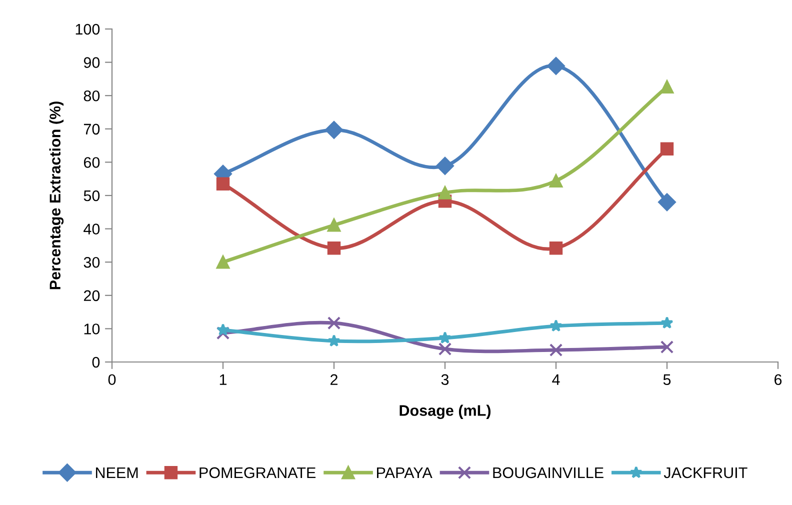 This screenshot has width=792, height=505. Describe the element at coordinates (334, 379) in the screenshot. I see `x-tick-label: 2` at that location.